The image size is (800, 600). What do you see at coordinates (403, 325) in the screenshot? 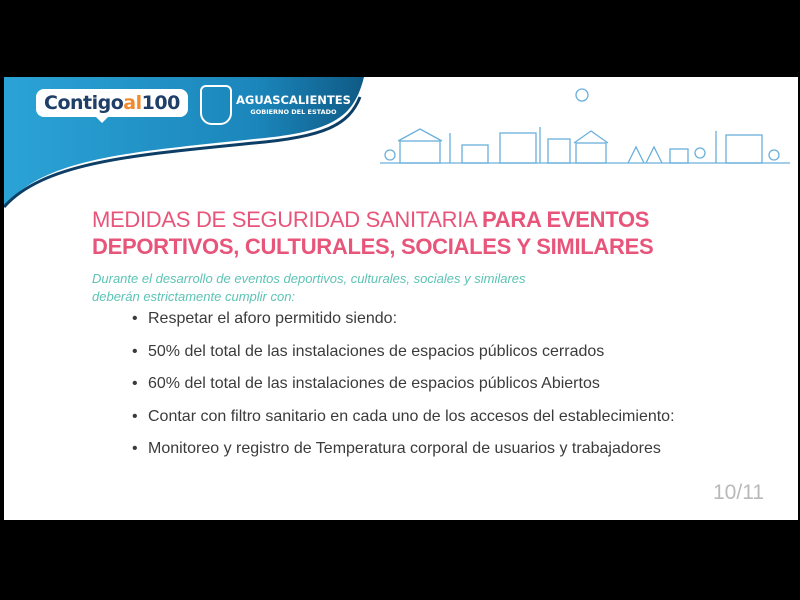
I see `list-item: Respetar el aforo permitido siendo:` at bounding box center [403, 325].